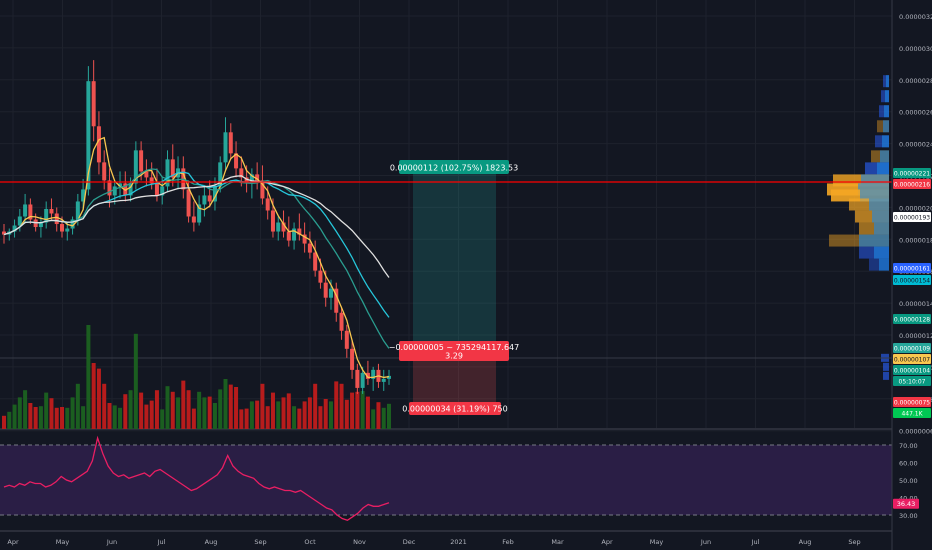 The image size is (932, 550). What do you see at coordinates (908, 446) in the screenshot?
I see `rsi-tick-label: 70.00` at bounding box center [908, 446].